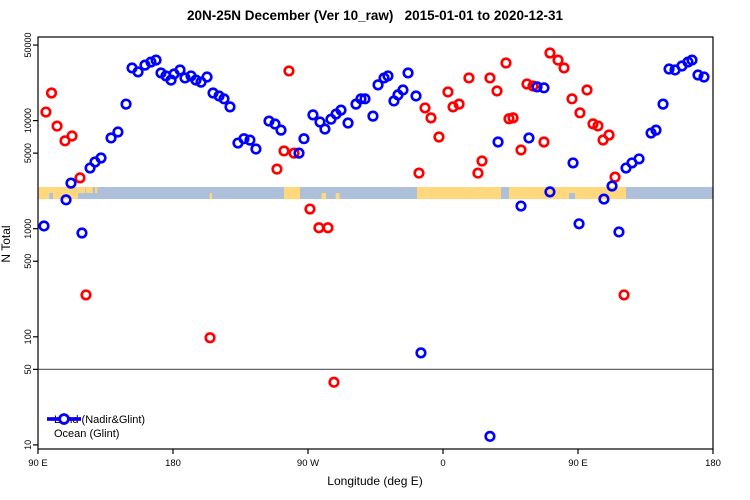  Describe the element at coordinates (28, 45) in the screenshot. I see `y-tick-label: 50000` at that location.